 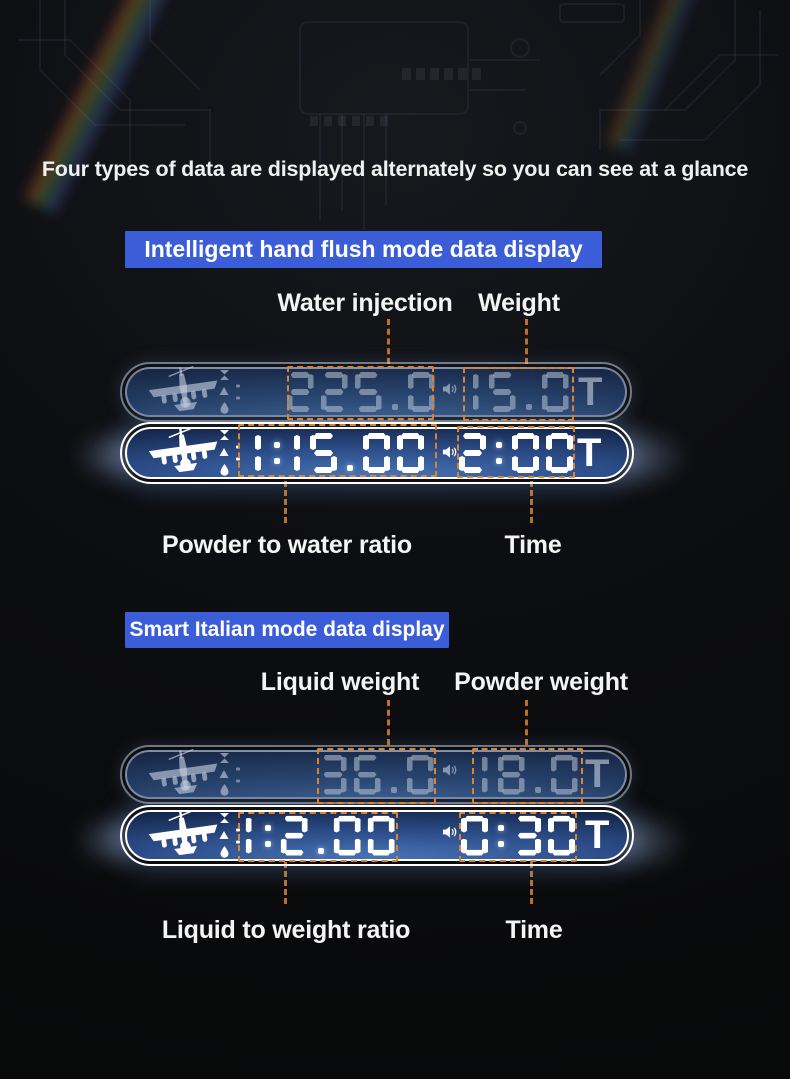 I want to click on led-display-italian-alt: T, so click(x=376, y=774).